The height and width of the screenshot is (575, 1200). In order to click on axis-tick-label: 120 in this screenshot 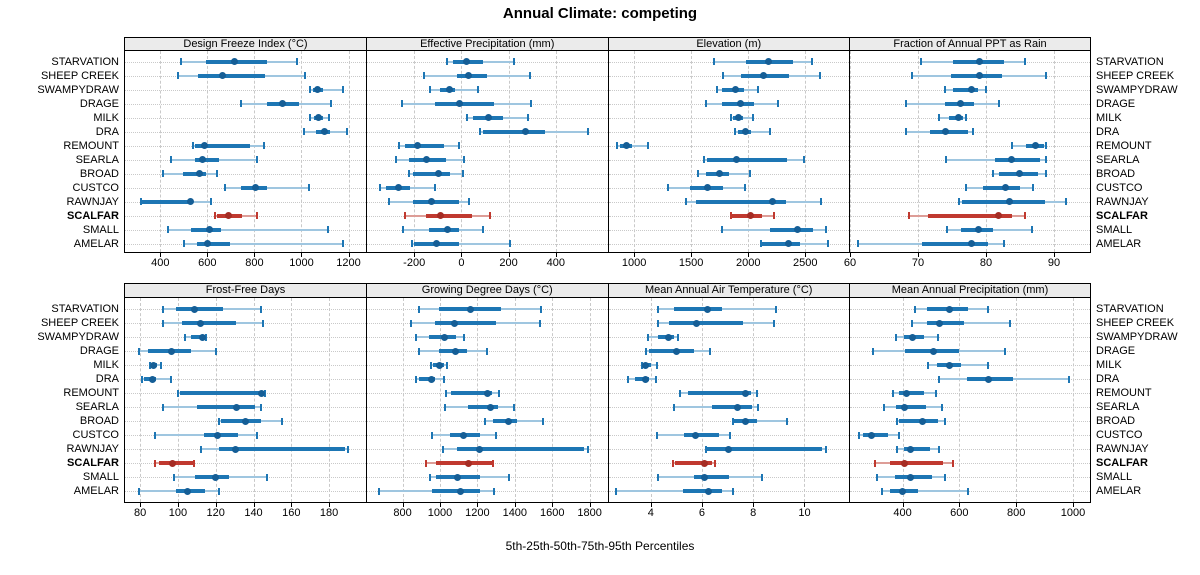, I will do `click(215, 513)`.